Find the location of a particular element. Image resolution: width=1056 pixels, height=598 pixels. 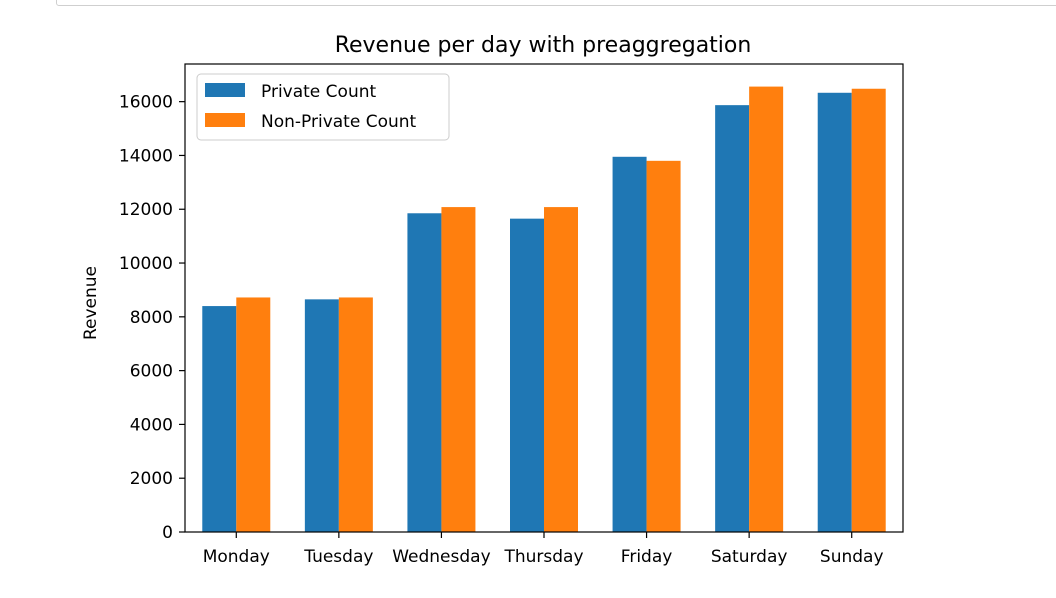

legend-box is located at coordinates (323, 107).